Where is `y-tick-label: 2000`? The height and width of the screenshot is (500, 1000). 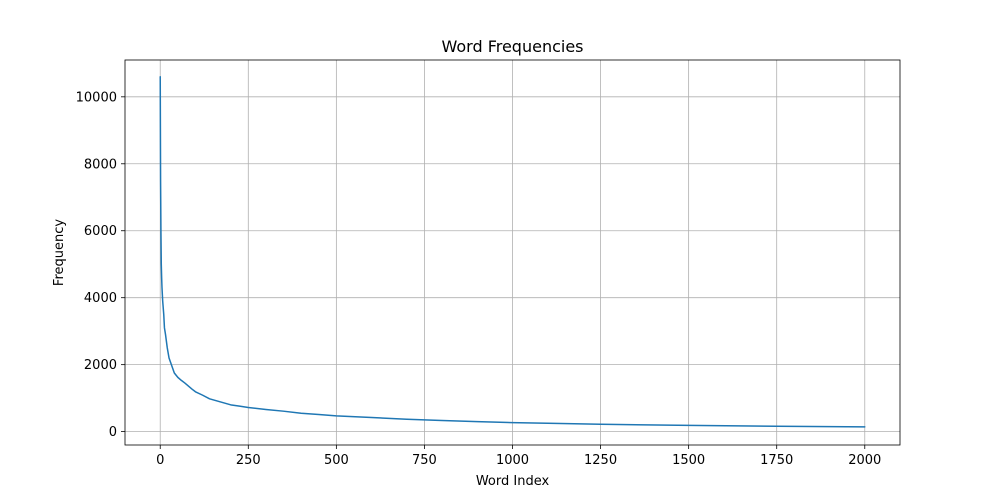 y-tick-label: 2000 is located at coordinates (100, 365).